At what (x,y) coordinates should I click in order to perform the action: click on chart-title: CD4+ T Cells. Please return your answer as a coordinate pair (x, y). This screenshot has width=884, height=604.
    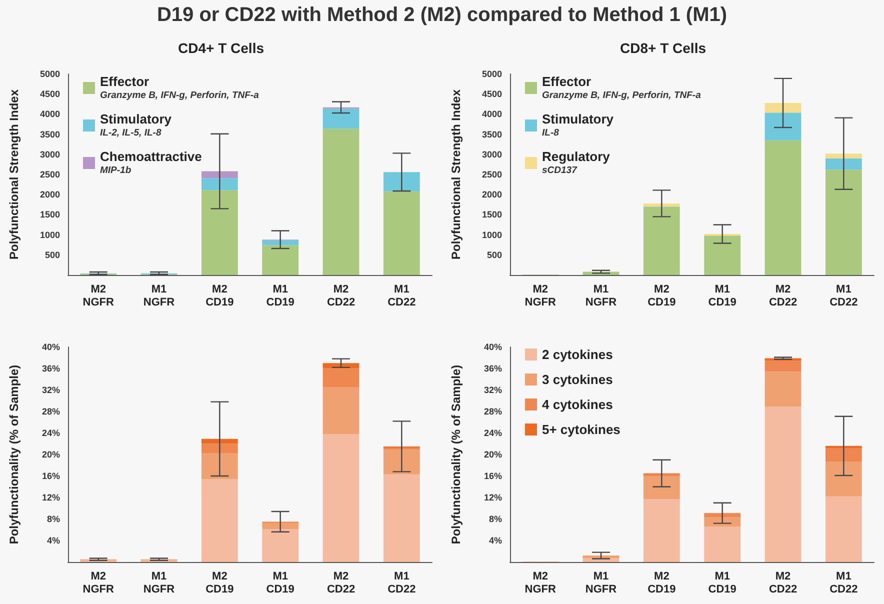
    Looking at the image, I should click on (221, 48).